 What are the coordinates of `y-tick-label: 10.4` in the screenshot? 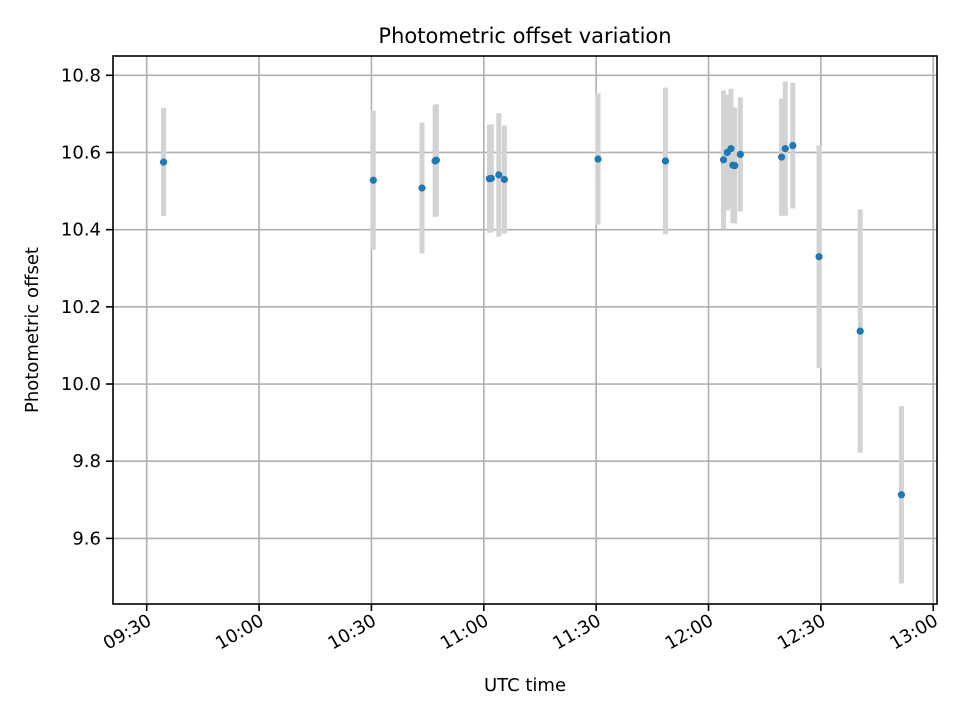 It's located at (81, 230).